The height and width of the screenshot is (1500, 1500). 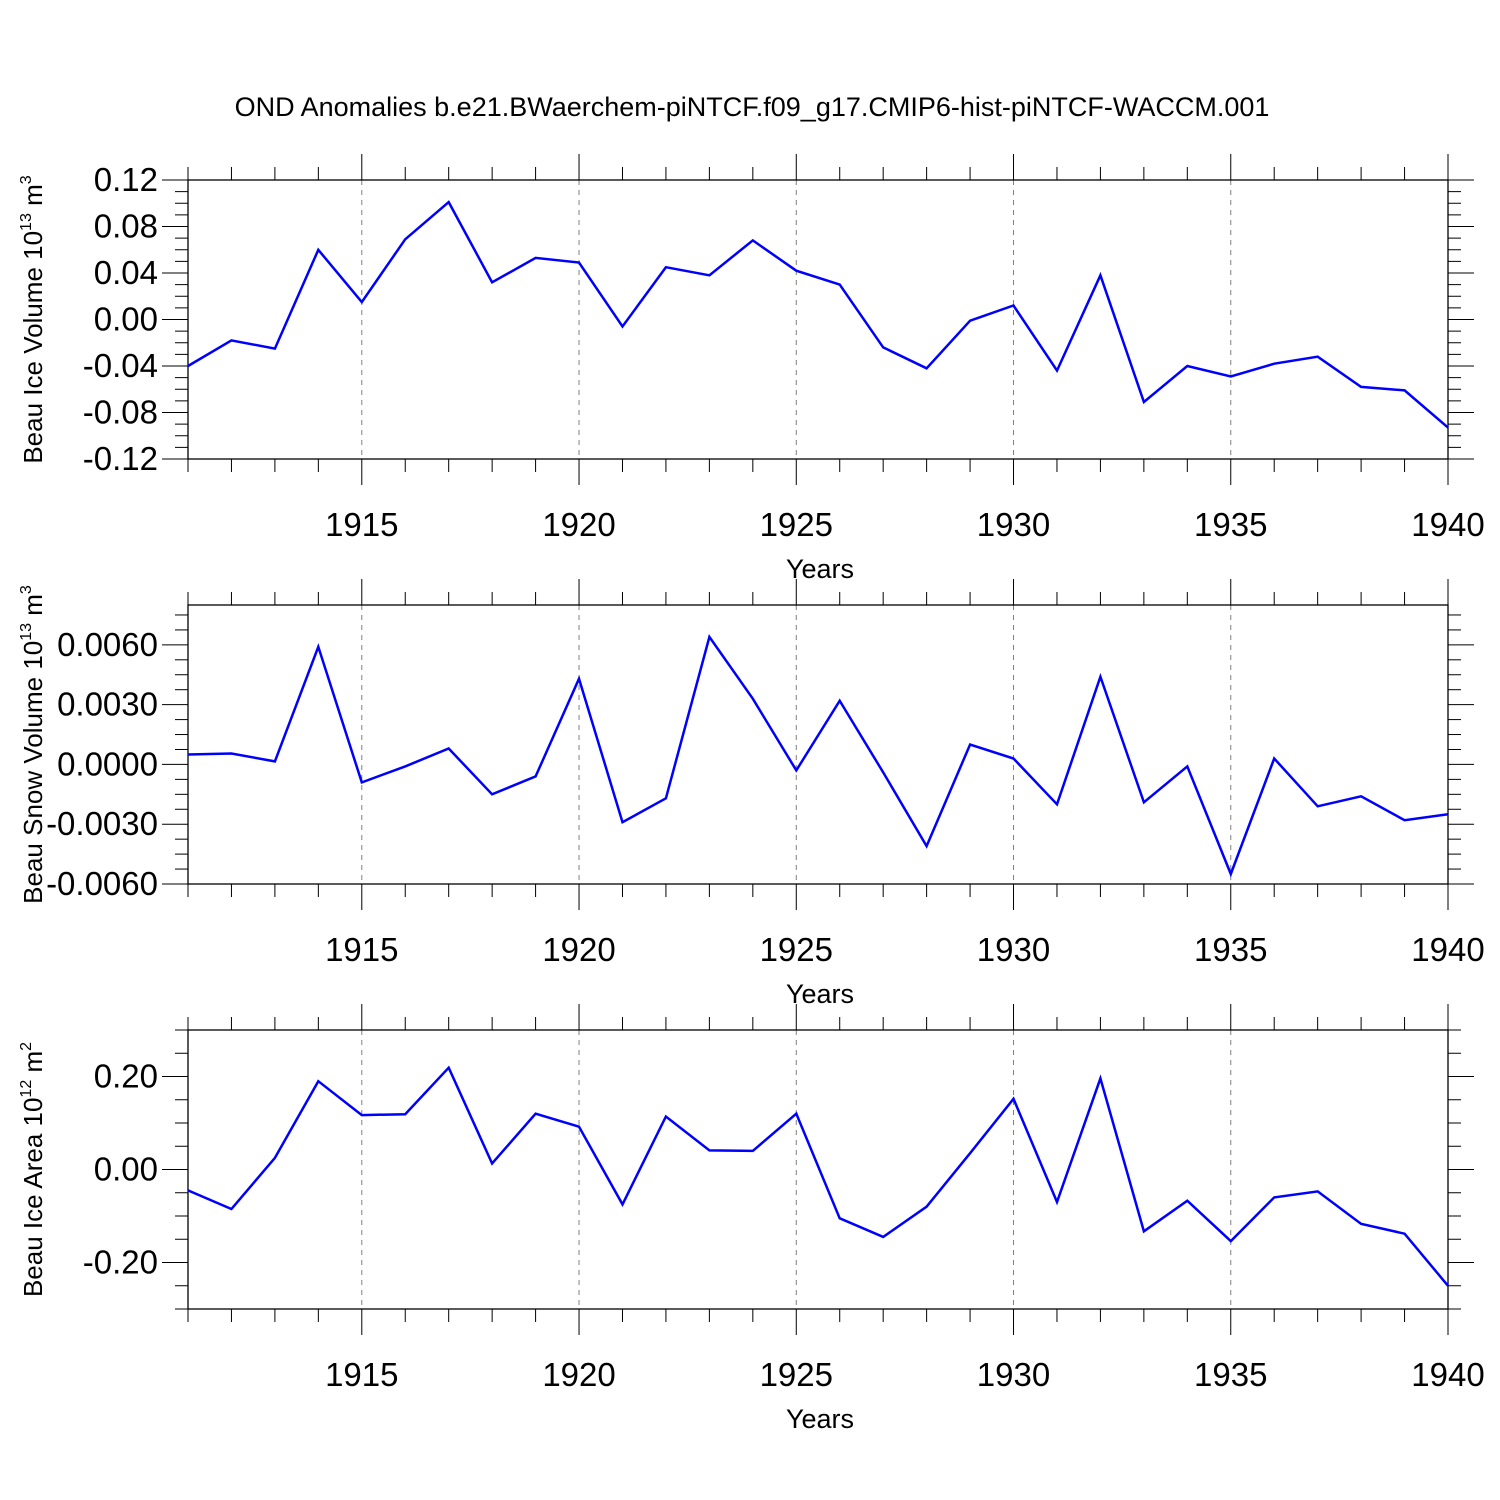 What do you see at coordinates (126, 179) in the screenshot?
I see `y-tick-label: 0.12` at bounding box center [126, 179].